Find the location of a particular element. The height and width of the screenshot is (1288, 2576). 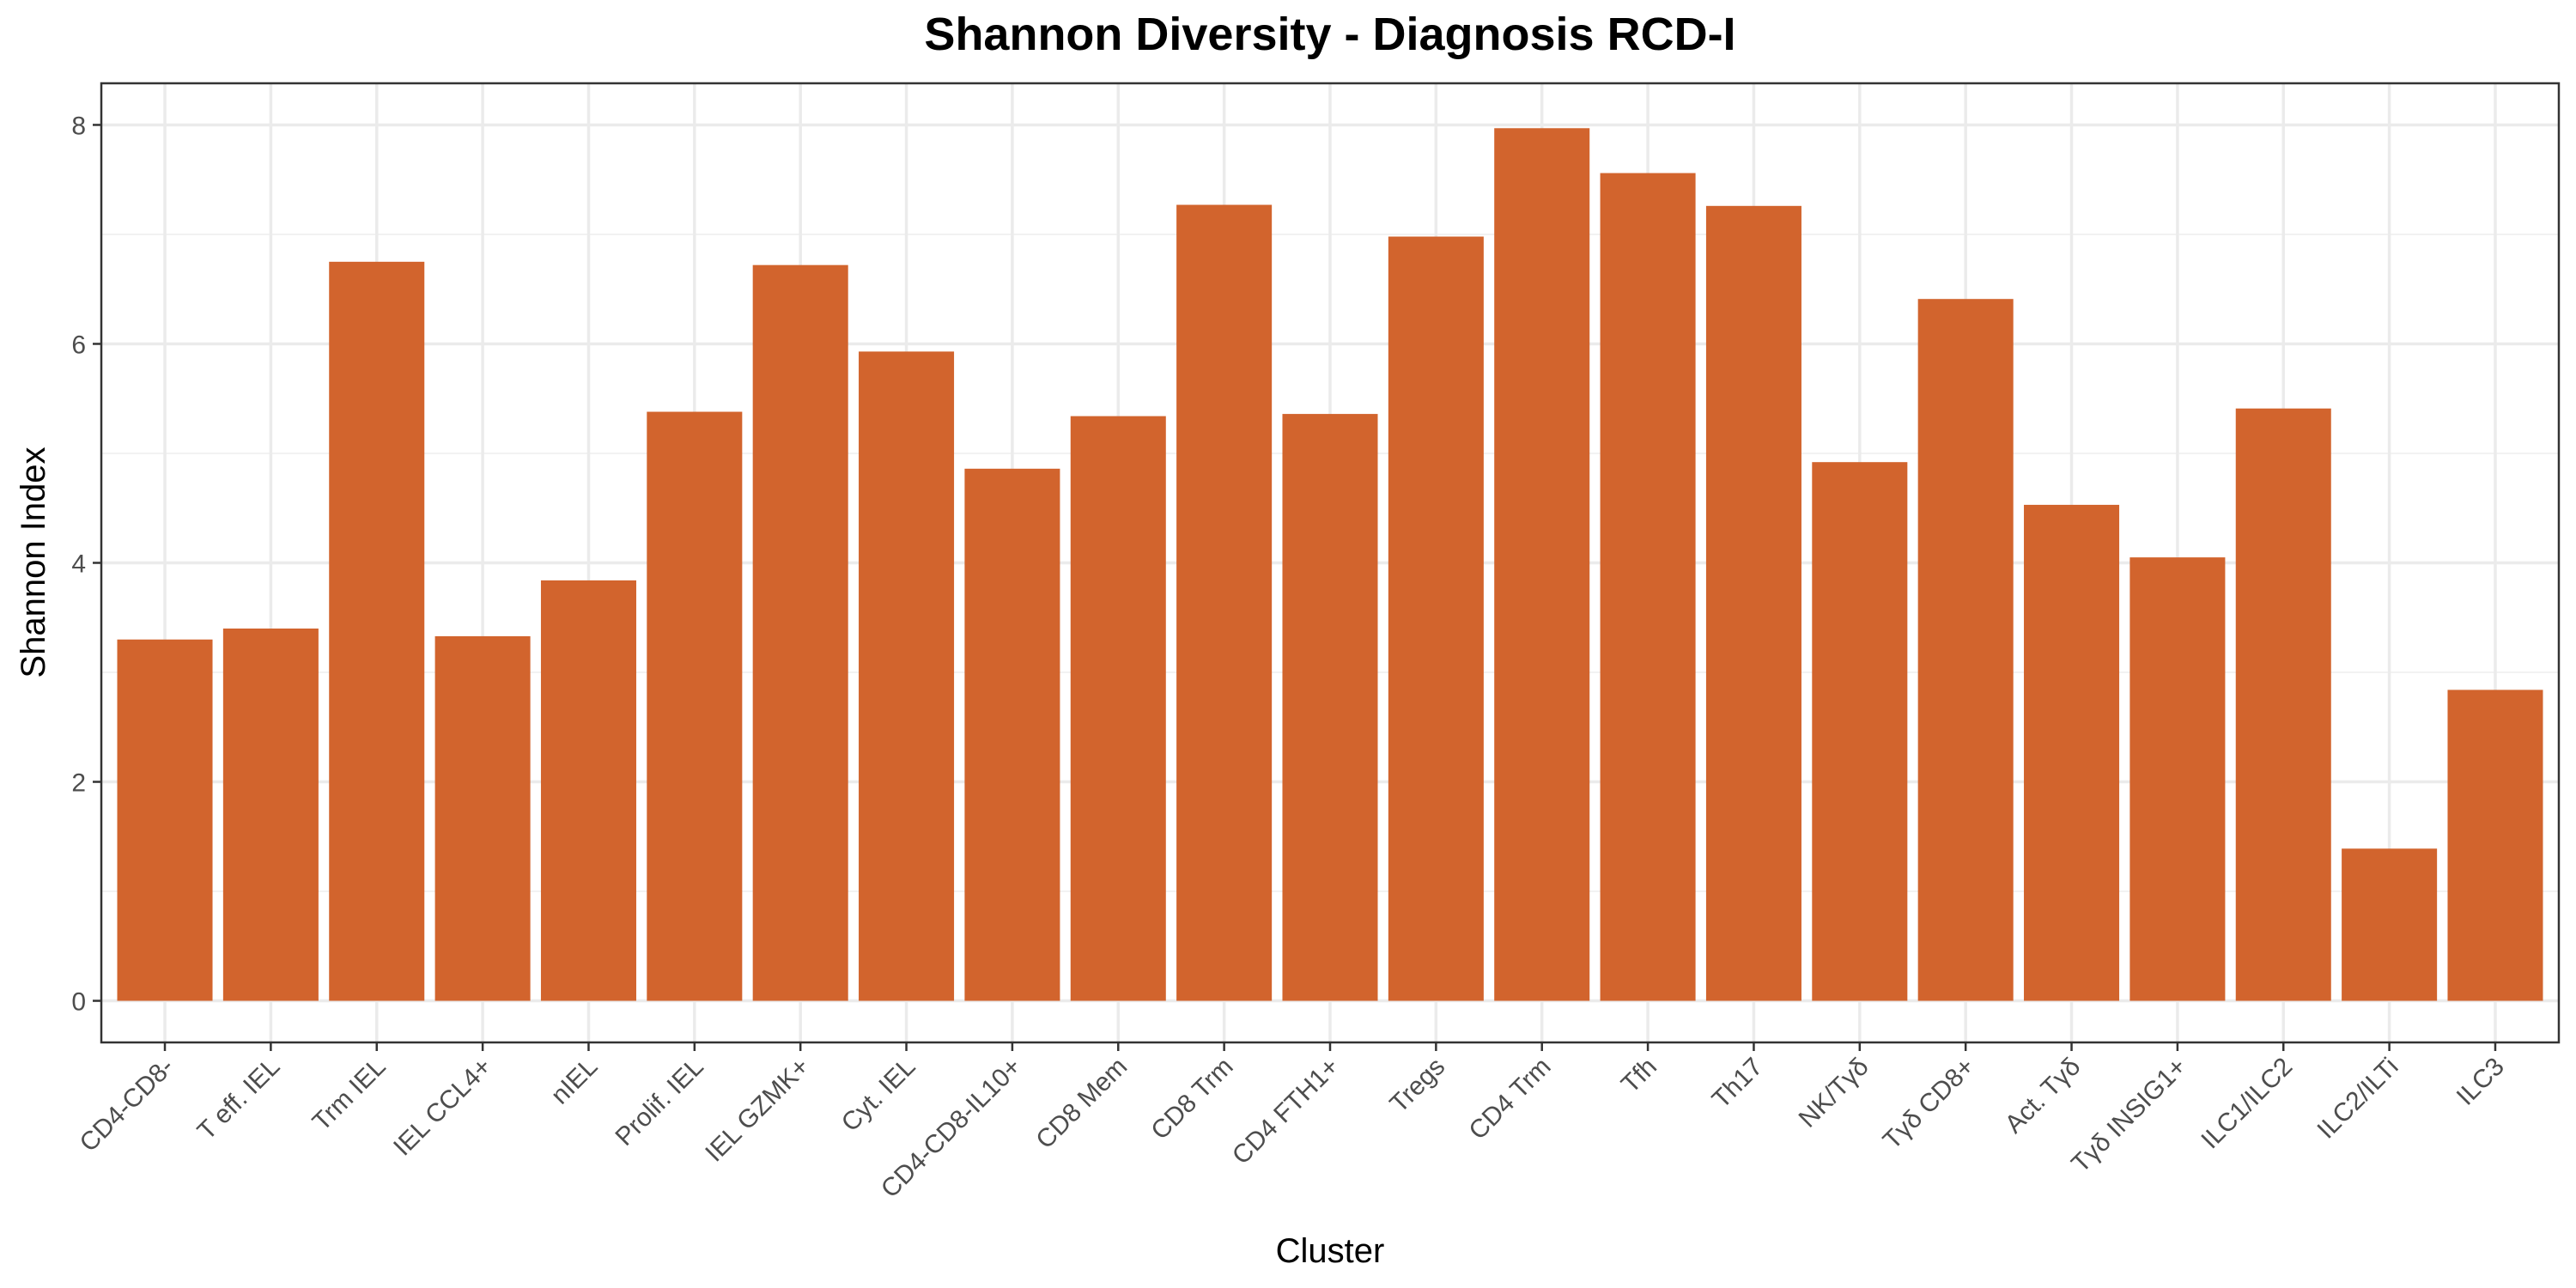

x-tick-label: IEL CCL4+ is located at coordinates (442, 1107).